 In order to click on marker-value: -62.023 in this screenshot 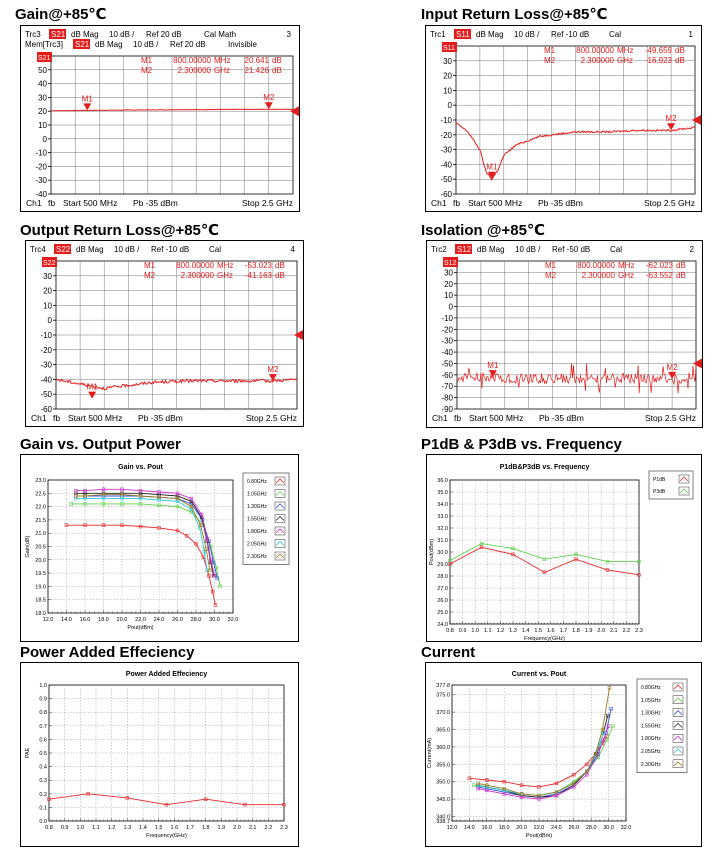, I will do `click(660, 265)`.